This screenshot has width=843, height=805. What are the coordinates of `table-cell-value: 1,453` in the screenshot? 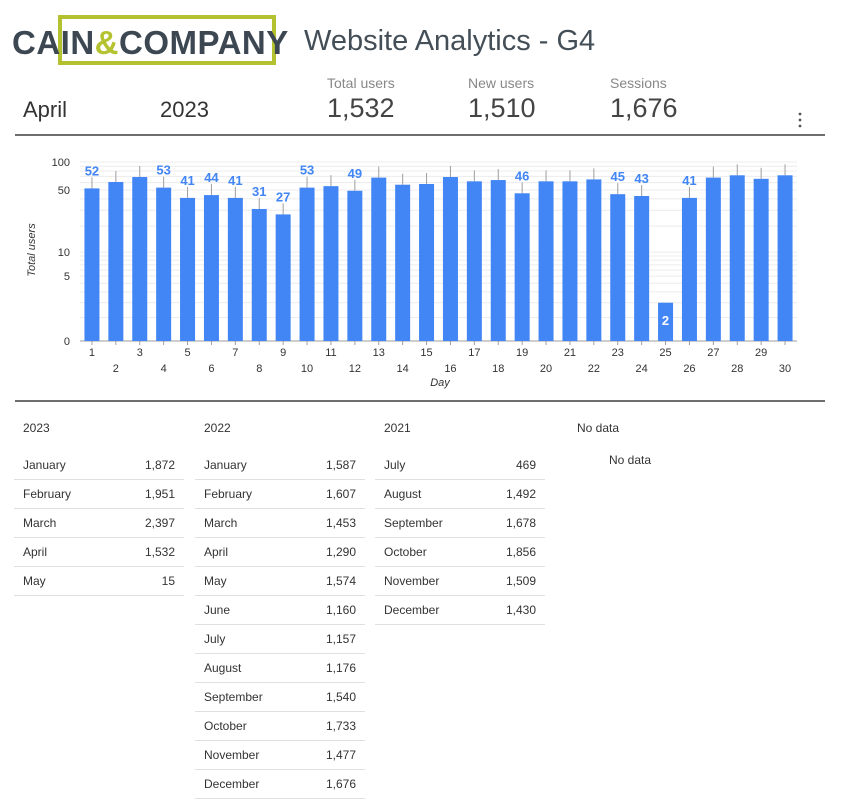 It's located at (340, 523).